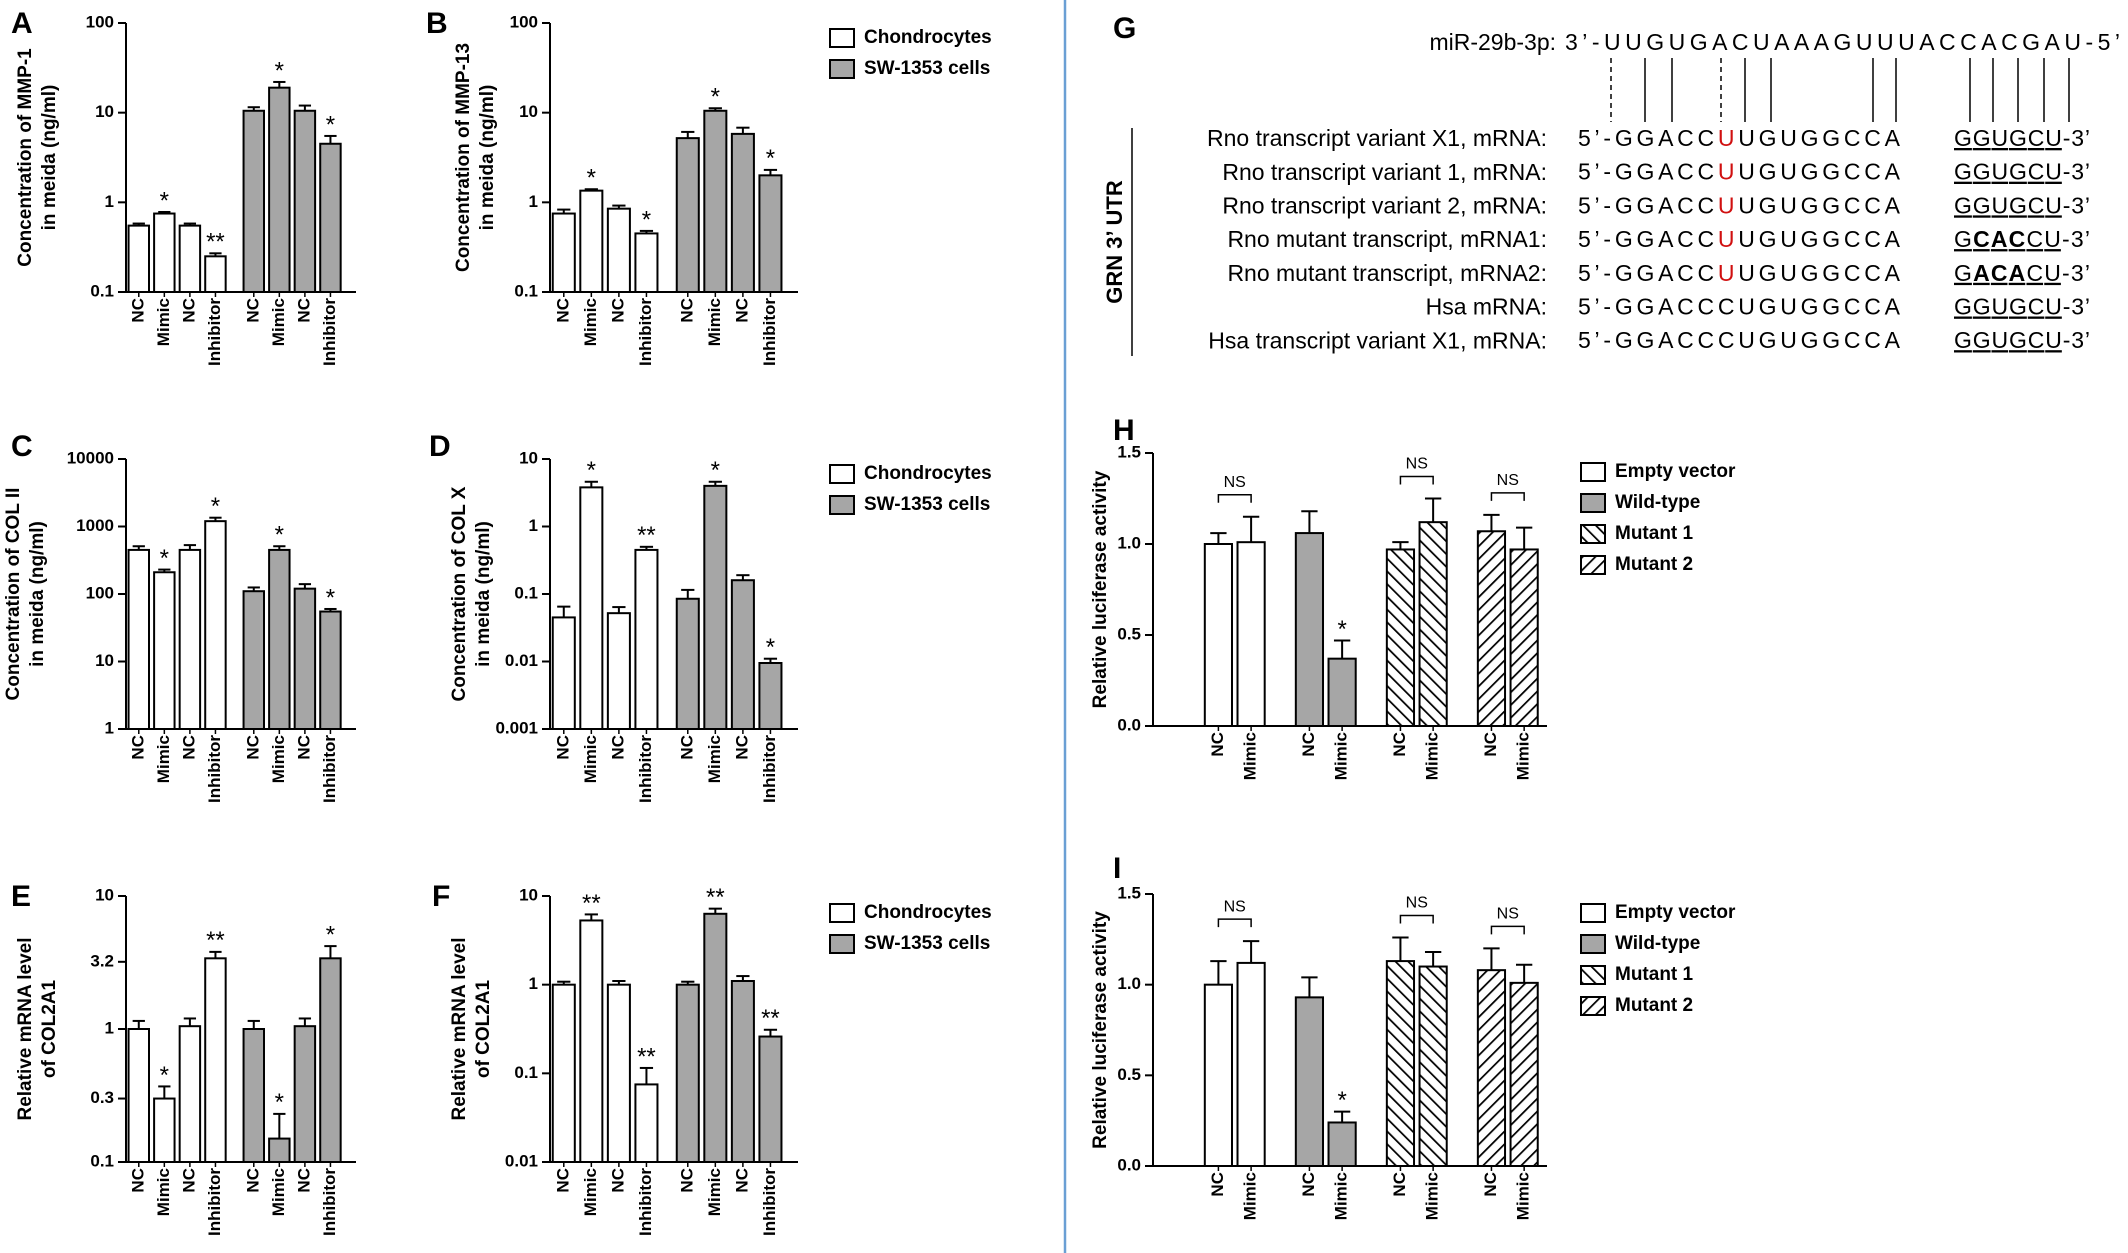 This screenshot has height=1253, width=2128. Describe the element at coordinates (928, 473) in the screenshot. I see `legend-label: Chondrocytes` at that location.